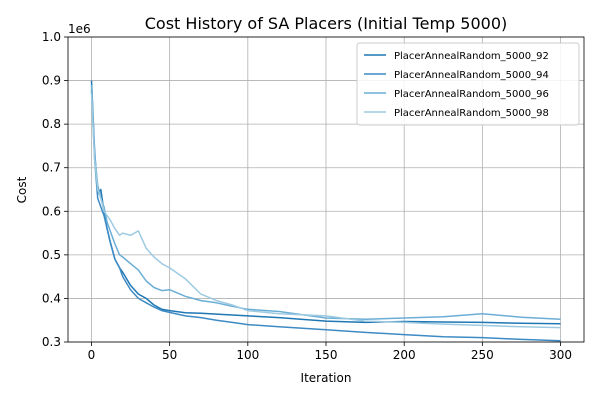  Describe the element at coordinates (471, 56) in the screenshot. I see `legend-label-1: PlacerAnnealRandom_5000_92` at that location.